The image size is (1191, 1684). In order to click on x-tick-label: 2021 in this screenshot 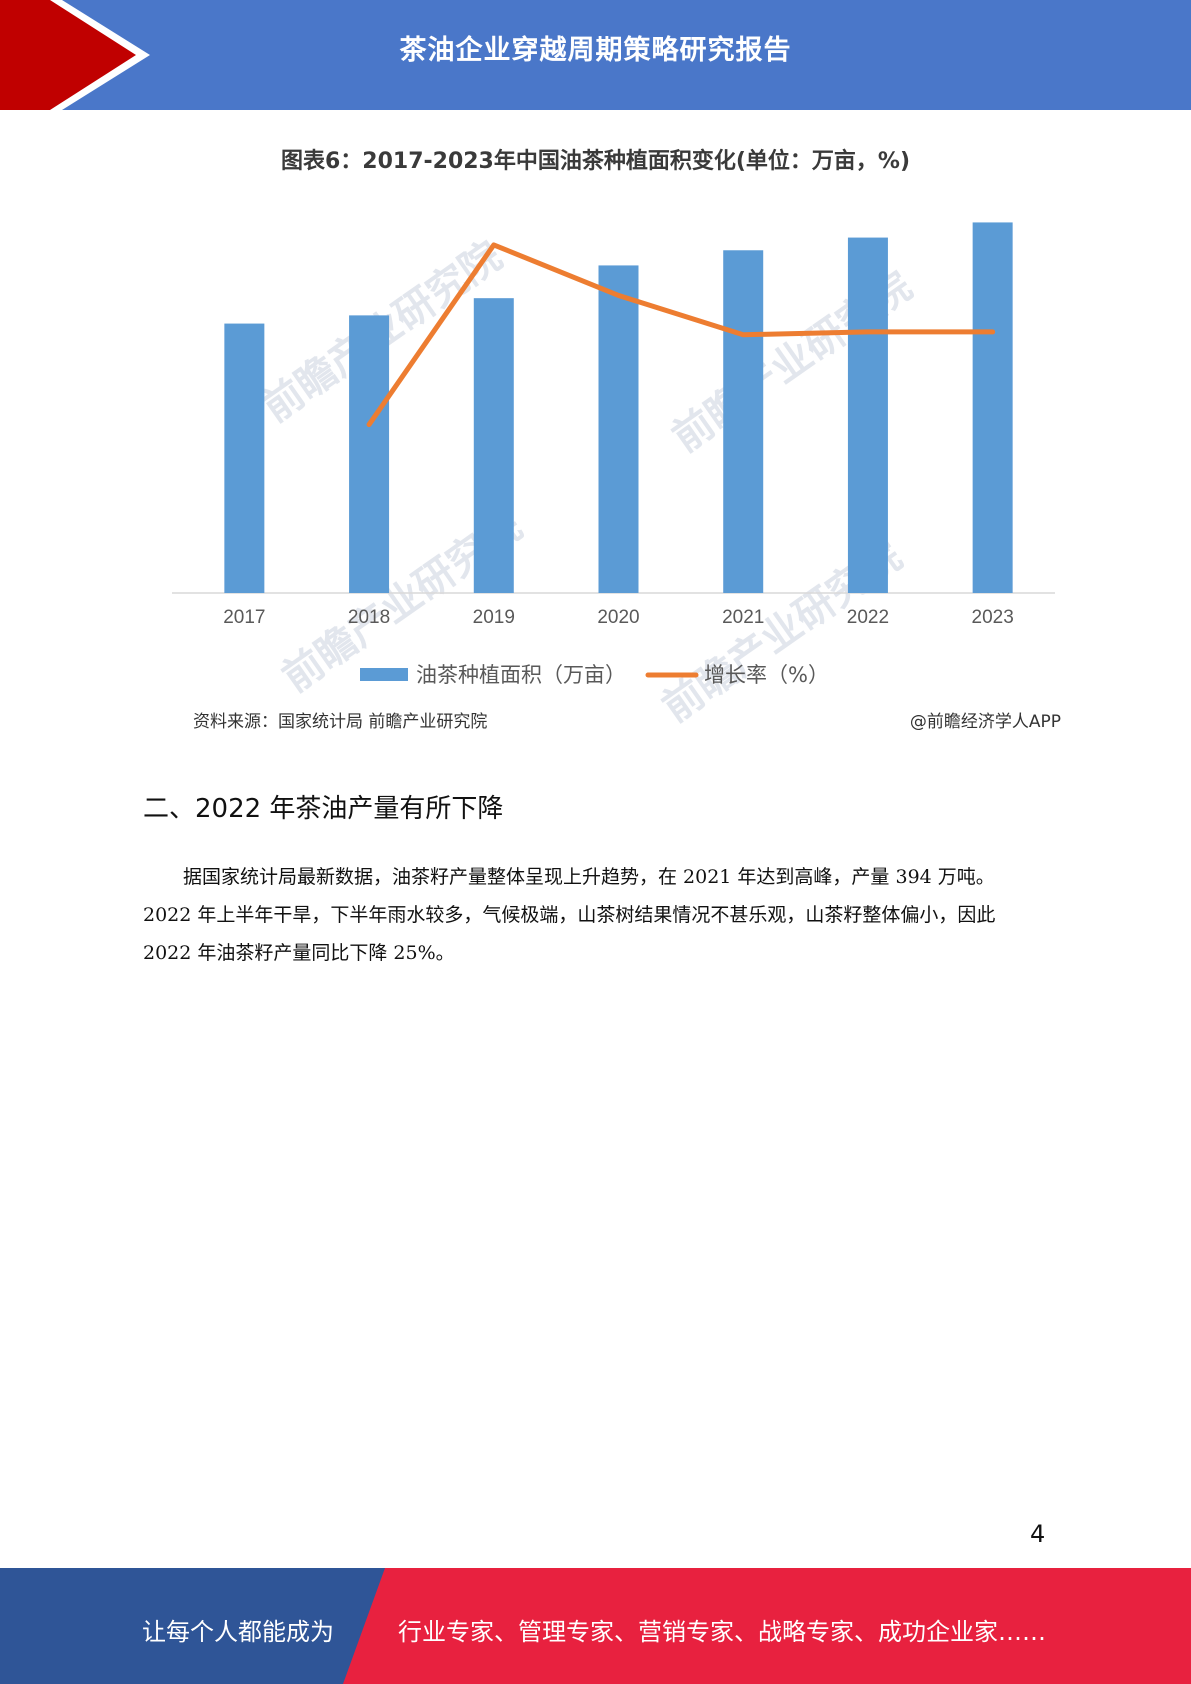, I will do `click(743, 617)`.